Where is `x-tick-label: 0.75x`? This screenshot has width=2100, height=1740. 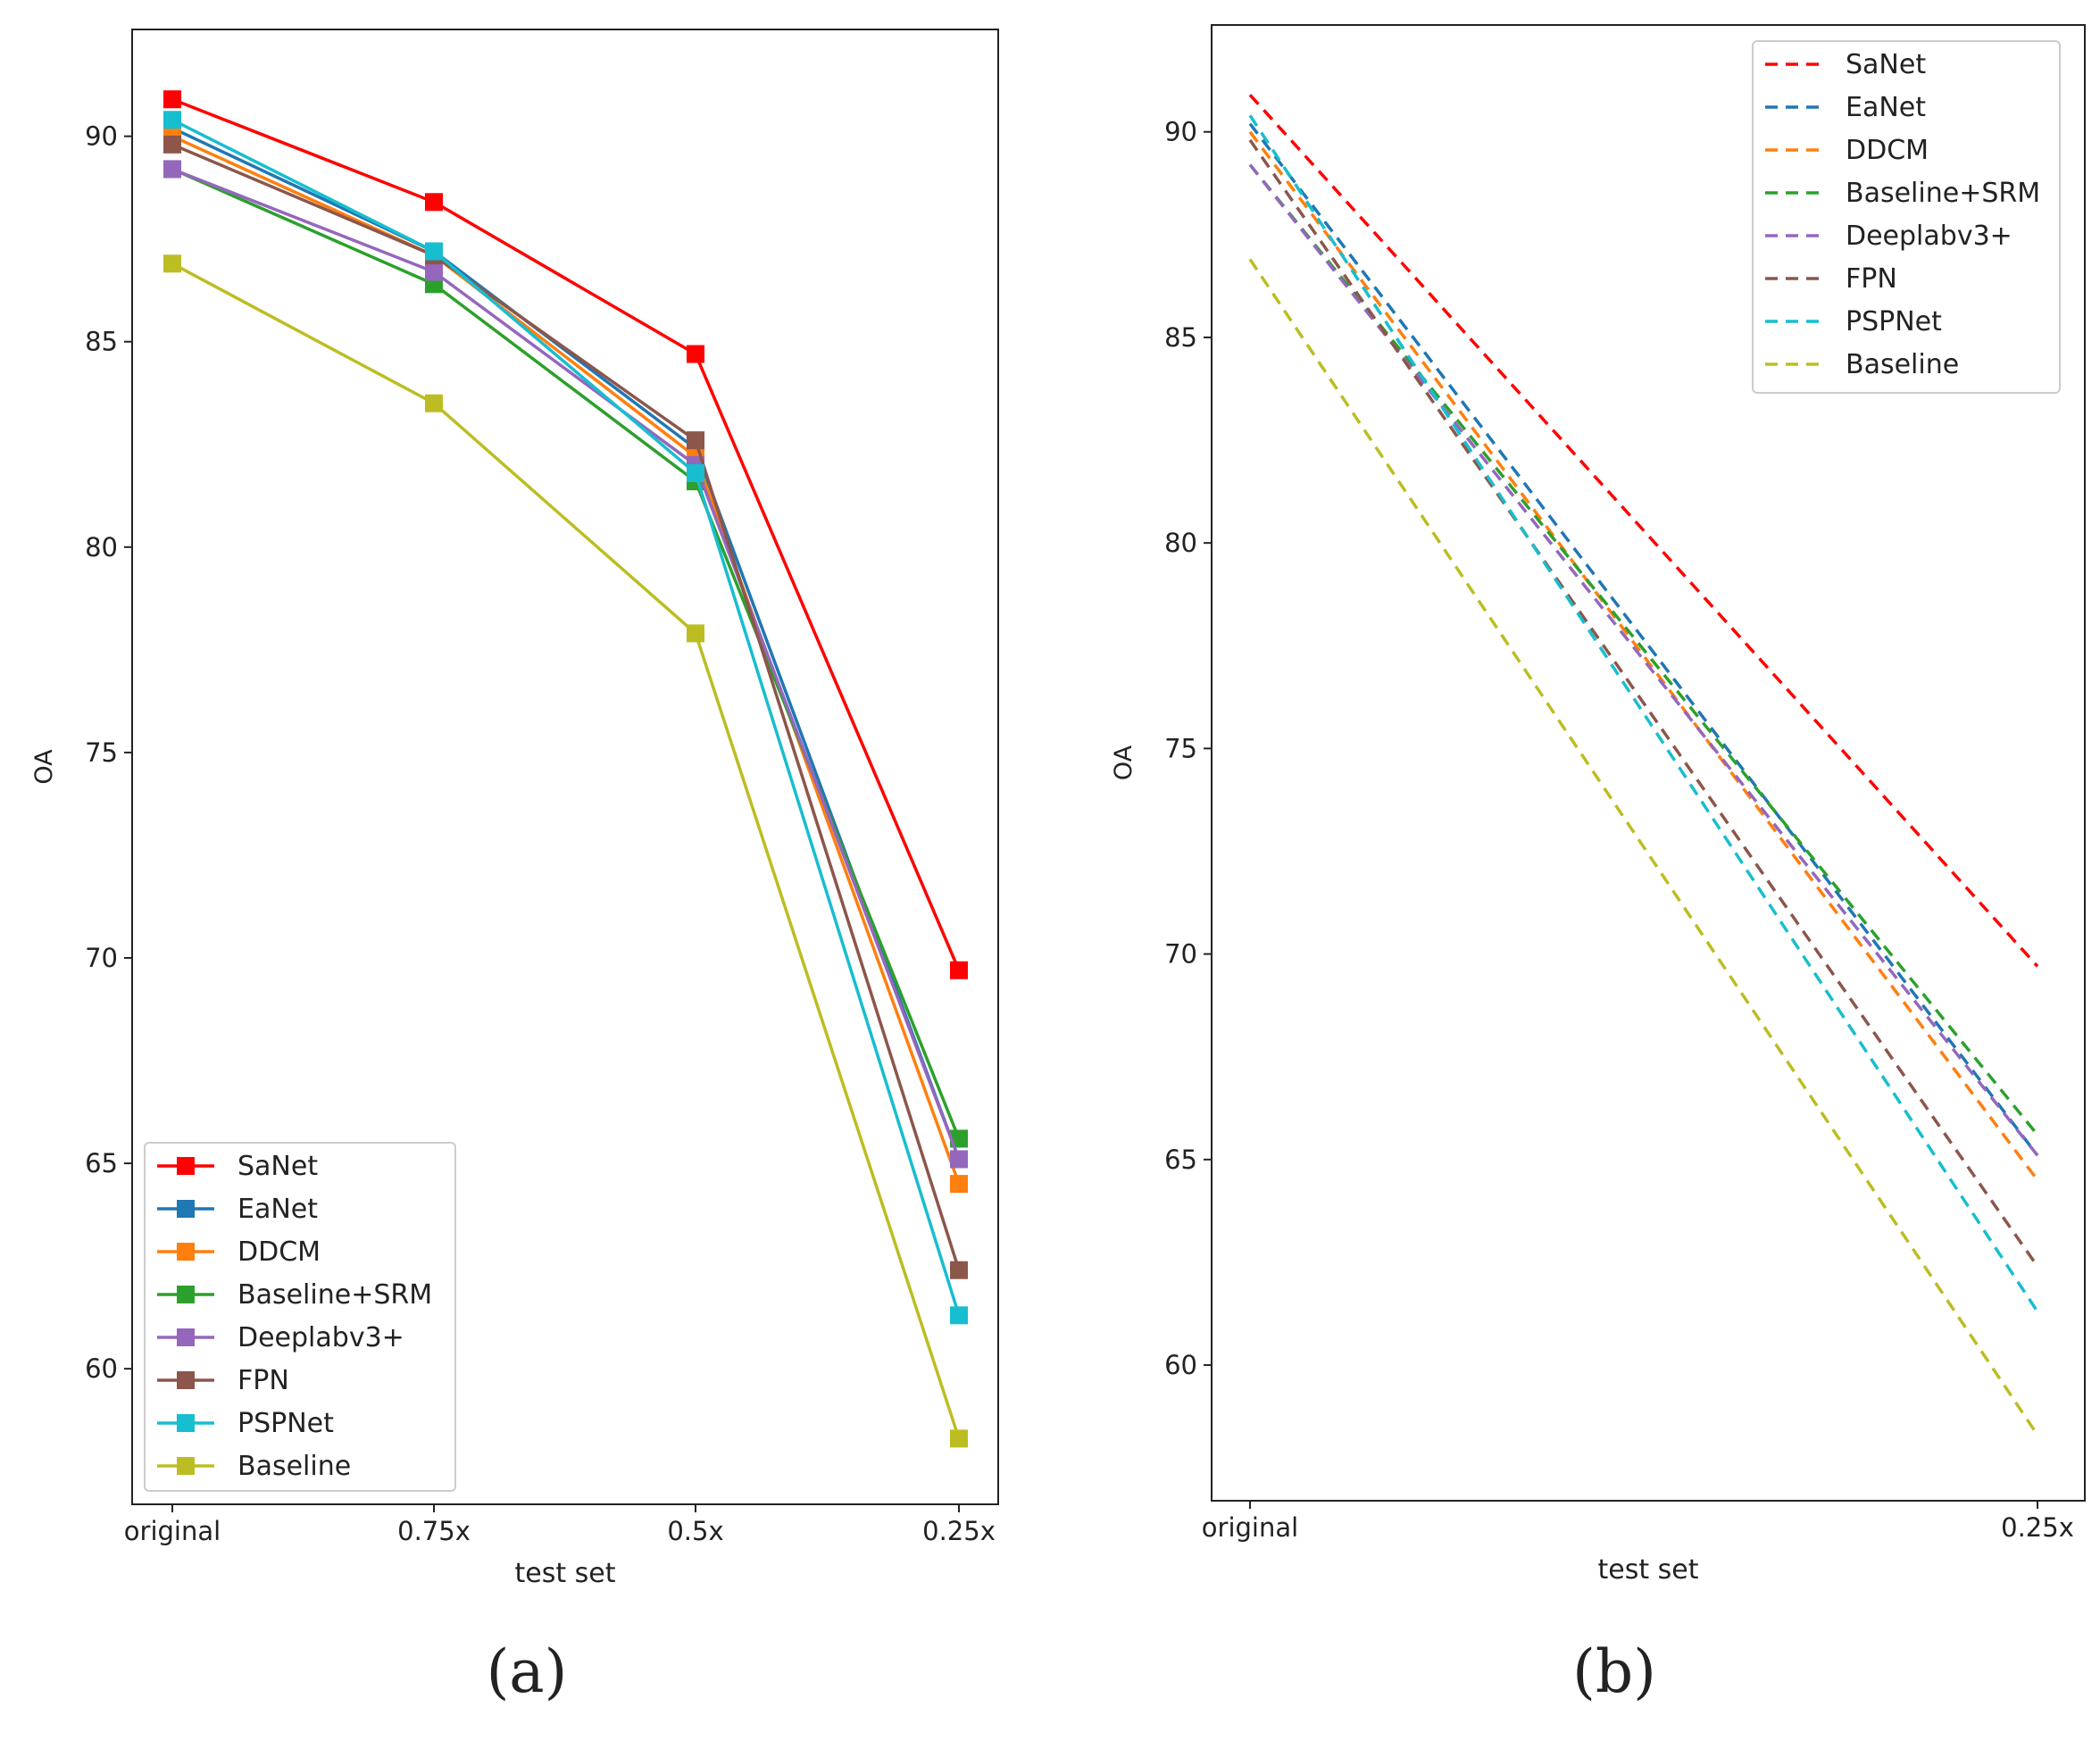
x-tick-label: 0.75x is located at coordinates (434, 1531).